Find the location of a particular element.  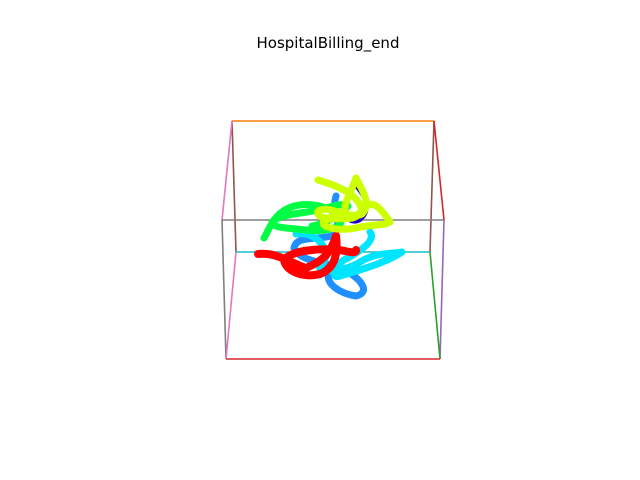

trajectories is located at coordinates (330, 237).